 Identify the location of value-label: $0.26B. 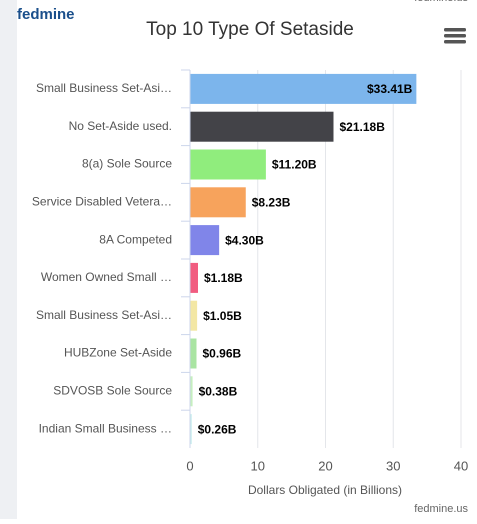
(217, 429).